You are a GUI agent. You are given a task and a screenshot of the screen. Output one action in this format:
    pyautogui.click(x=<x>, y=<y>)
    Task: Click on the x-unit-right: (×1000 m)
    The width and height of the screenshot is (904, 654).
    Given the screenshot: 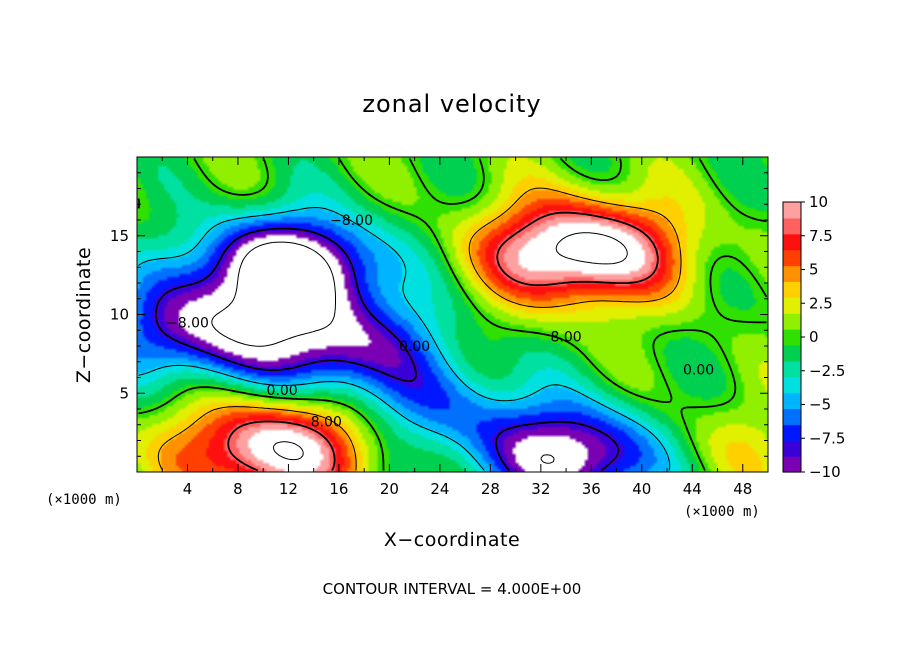 What is the action you would take?
    pyautogui.click(x=722, y=512)
    